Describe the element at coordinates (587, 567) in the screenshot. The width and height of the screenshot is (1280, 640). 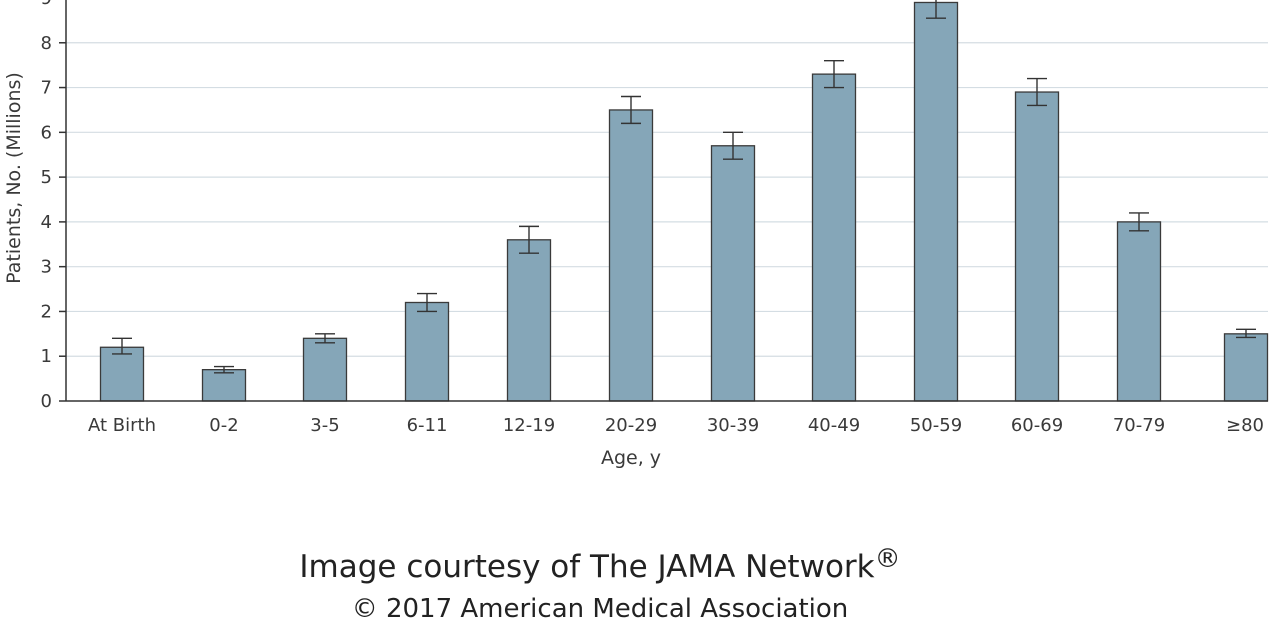
I see `credit-text: Image courtesy of The JAMA Network` at that location.